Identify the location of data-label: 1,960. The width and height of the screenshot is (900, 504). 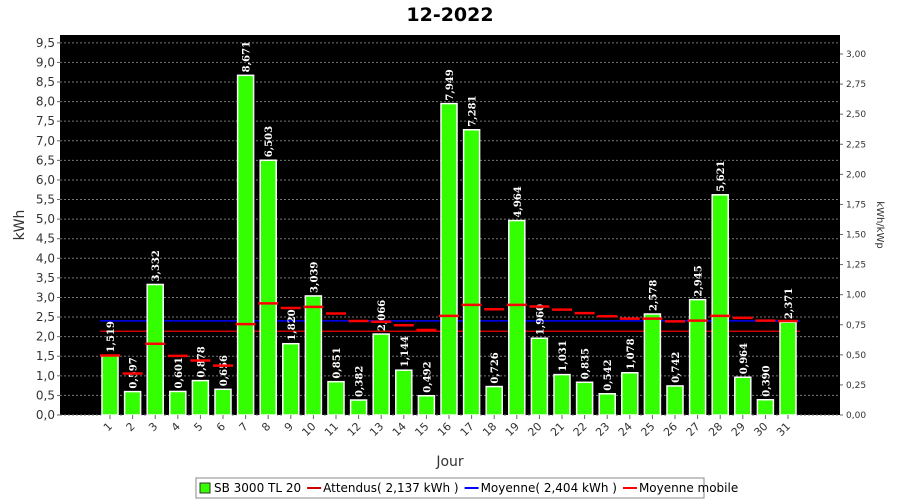
(540, 319).